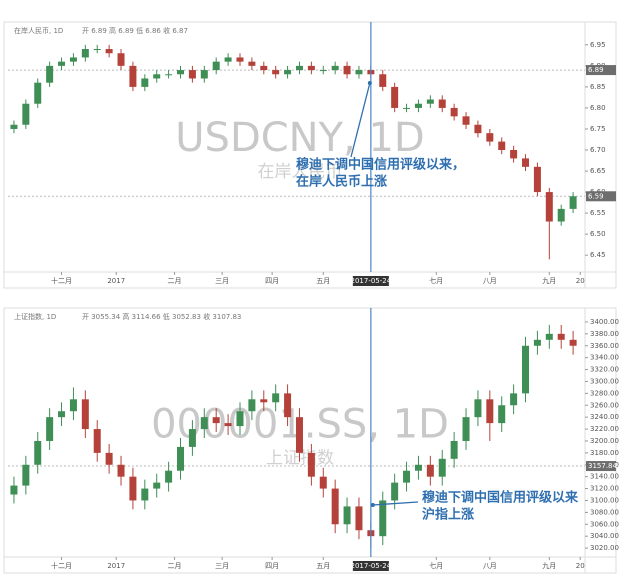 This screenshot has width=620, height=585. Describe the element at coordinates (35, 316) in the screenshot. I see `chart-header: 上证指数, 1D` at that location.